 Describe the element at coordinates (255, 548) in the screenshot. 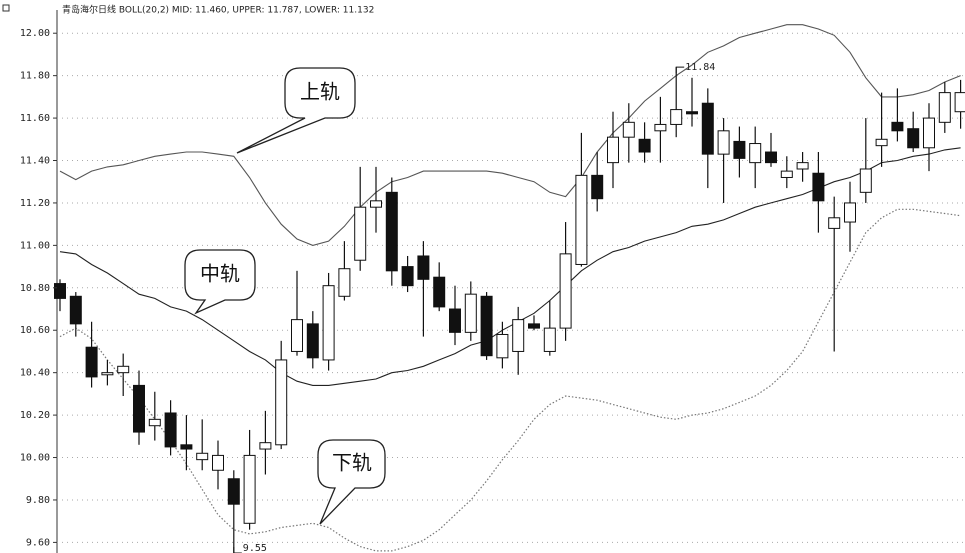

I see `min-label: 9.55` at that location.